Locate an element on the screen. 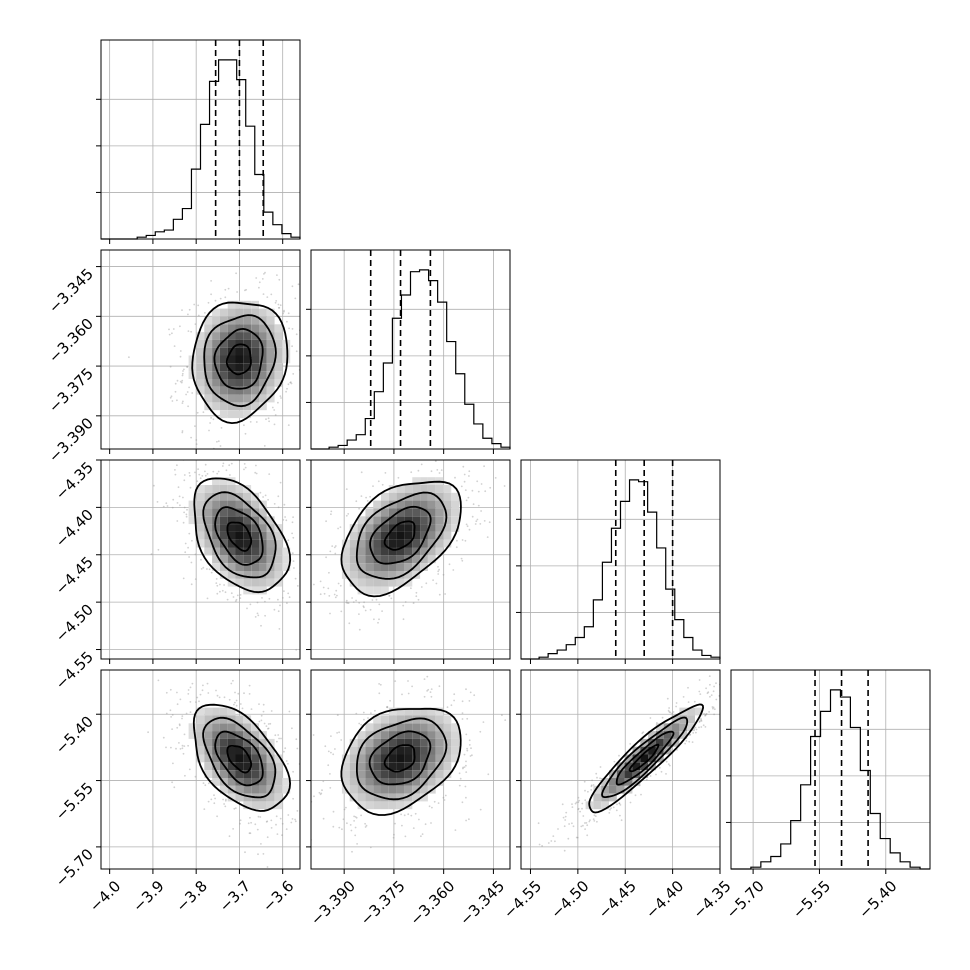 Image resolution: width=970 pixels, height=970 pixels. panel-frame is located at coordinates (620, 769).